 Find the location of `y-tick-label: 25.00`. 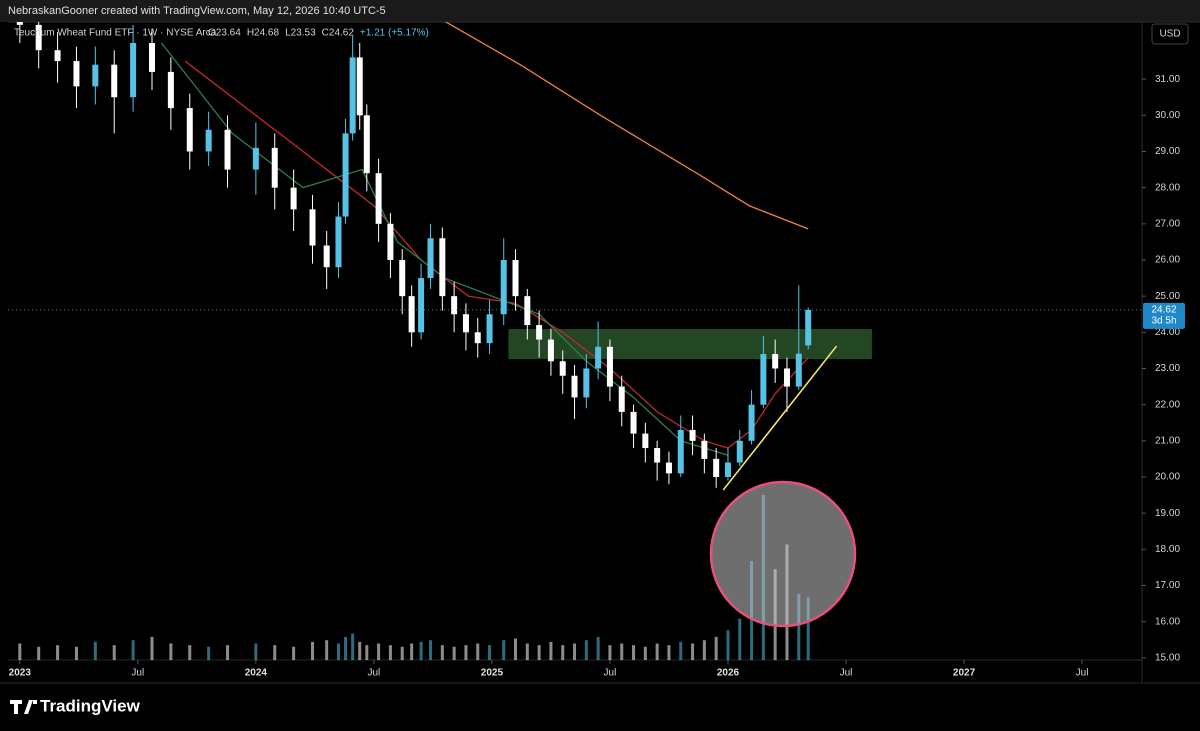

y-tick-label: 25.00 is located at coordinates (1167, 296).